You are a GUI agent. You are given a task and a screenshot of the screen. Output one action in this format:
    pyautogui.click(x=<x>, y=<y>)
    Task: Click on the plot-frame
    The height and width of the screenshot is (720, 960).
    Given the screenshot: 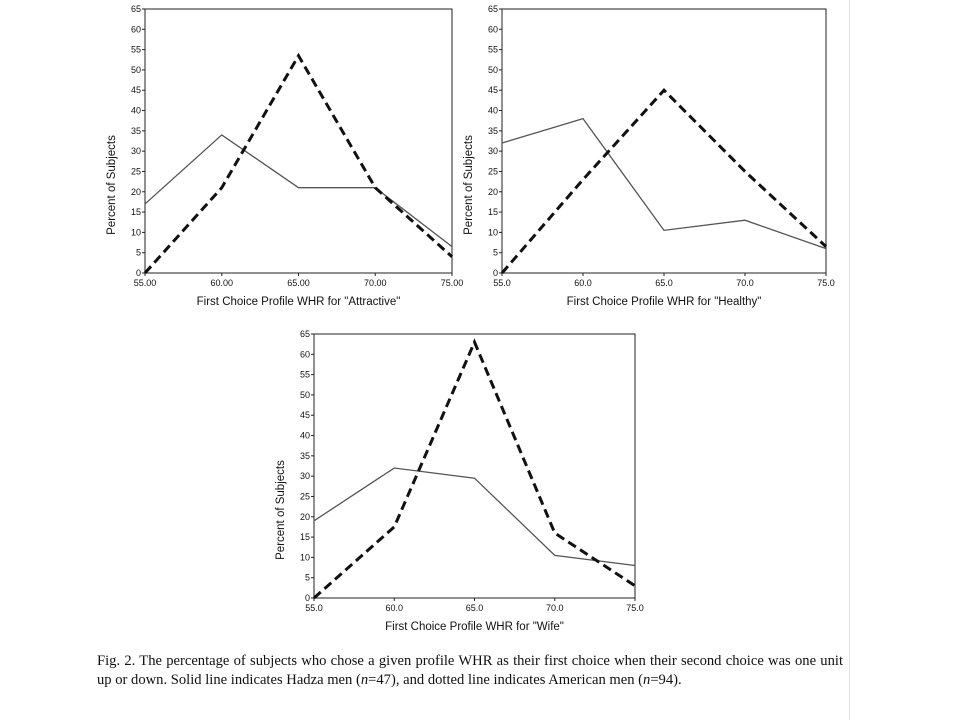 What is the action you would take?
    pyautogui.click(x=474, y=466)
    